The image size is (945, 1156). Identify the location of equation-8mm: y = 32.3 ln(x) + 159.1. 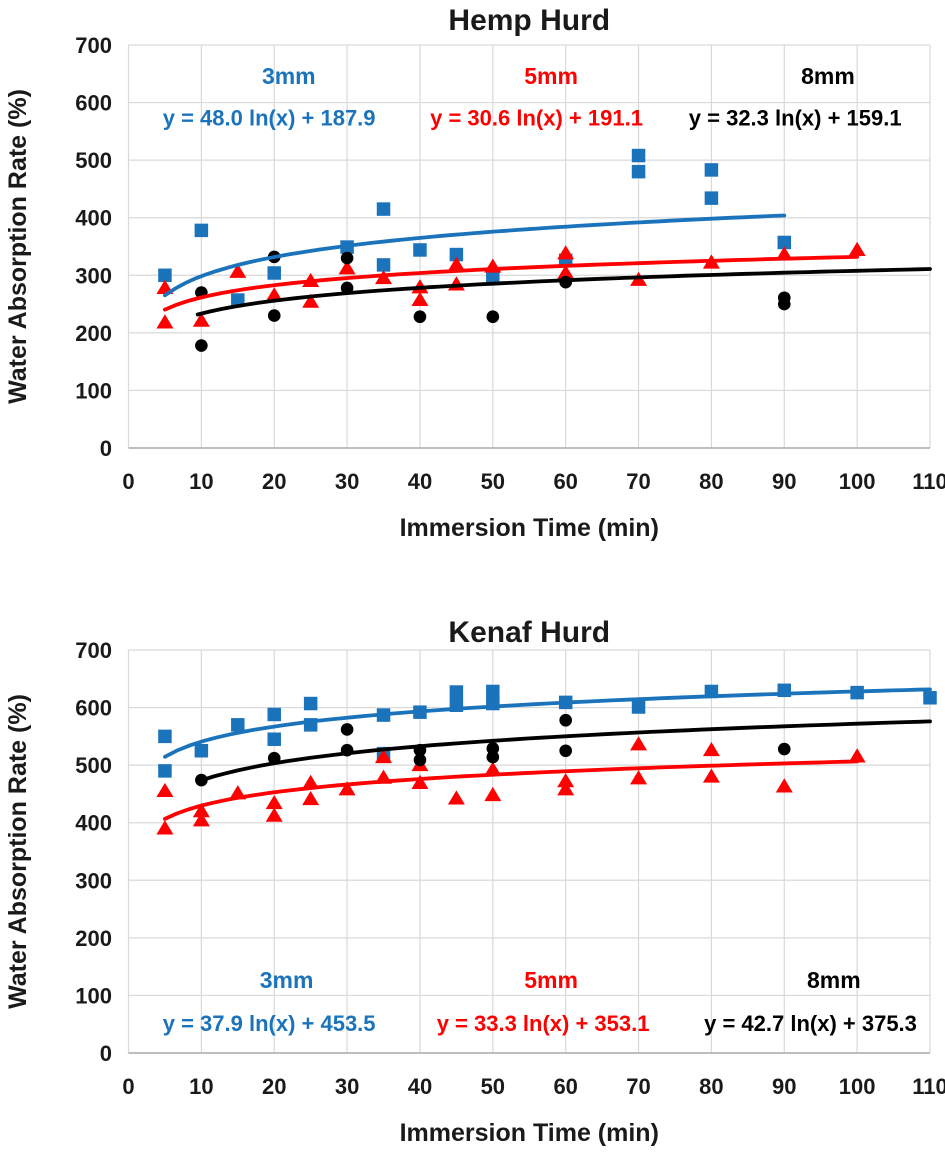
(795, 118).